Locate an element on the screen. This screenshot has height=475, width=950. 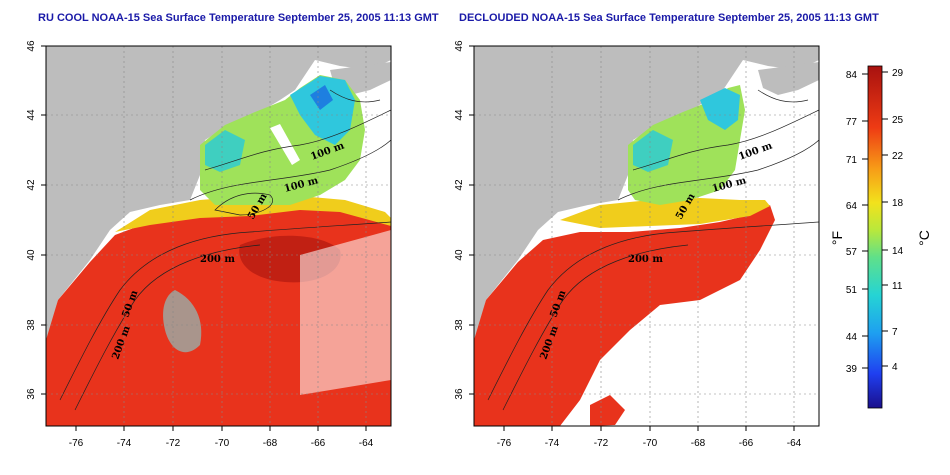
x-axis-raw: -76 -74 -72 -70 -68 -66 -64 is located at coordinates (221, 437).